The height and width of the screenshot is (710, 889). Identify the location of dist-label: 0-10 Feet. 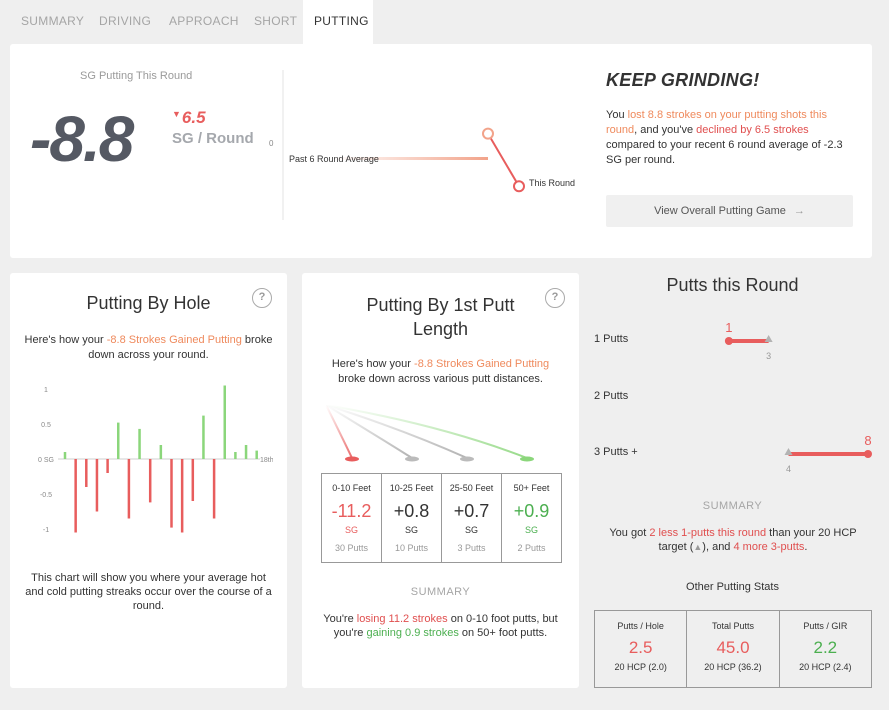
(351, 488).